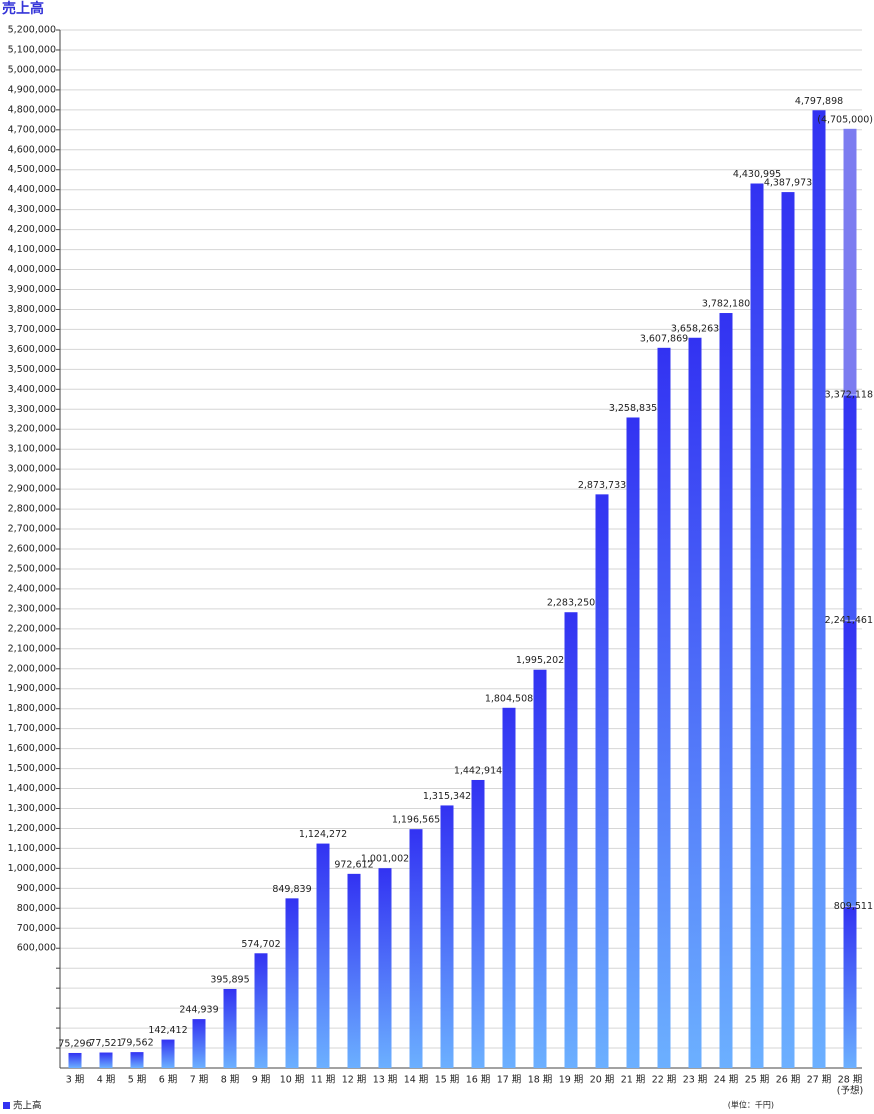 Image resolution: width=874 pixels, height=1114 pixels. I want to click on y-tick-label: 4,000,000, so click(32, 269).